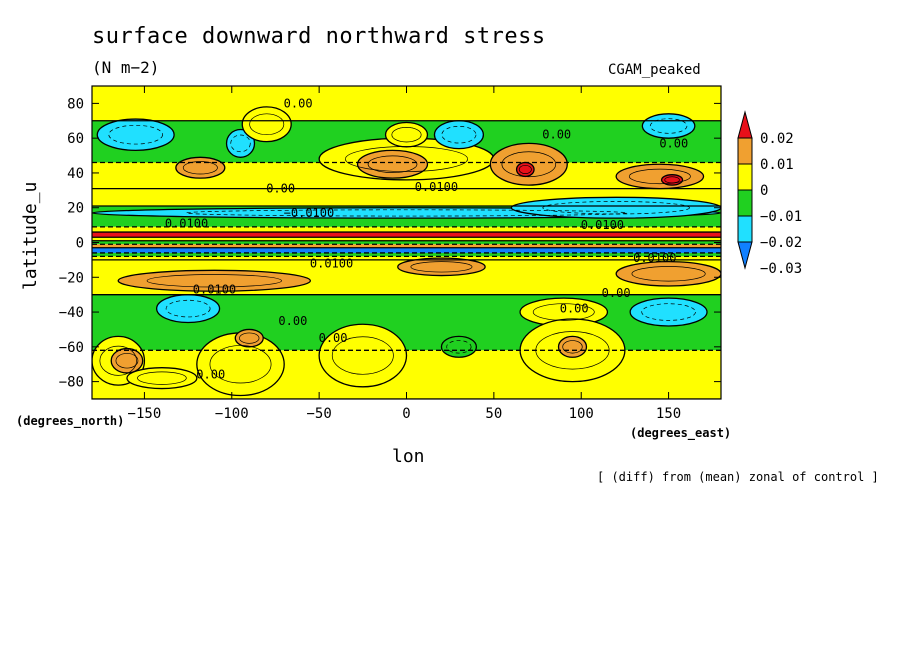  Describe the element at coordinates (745, 255) in the screenshot. I see `colorbar-bottom-arrow` at that location.